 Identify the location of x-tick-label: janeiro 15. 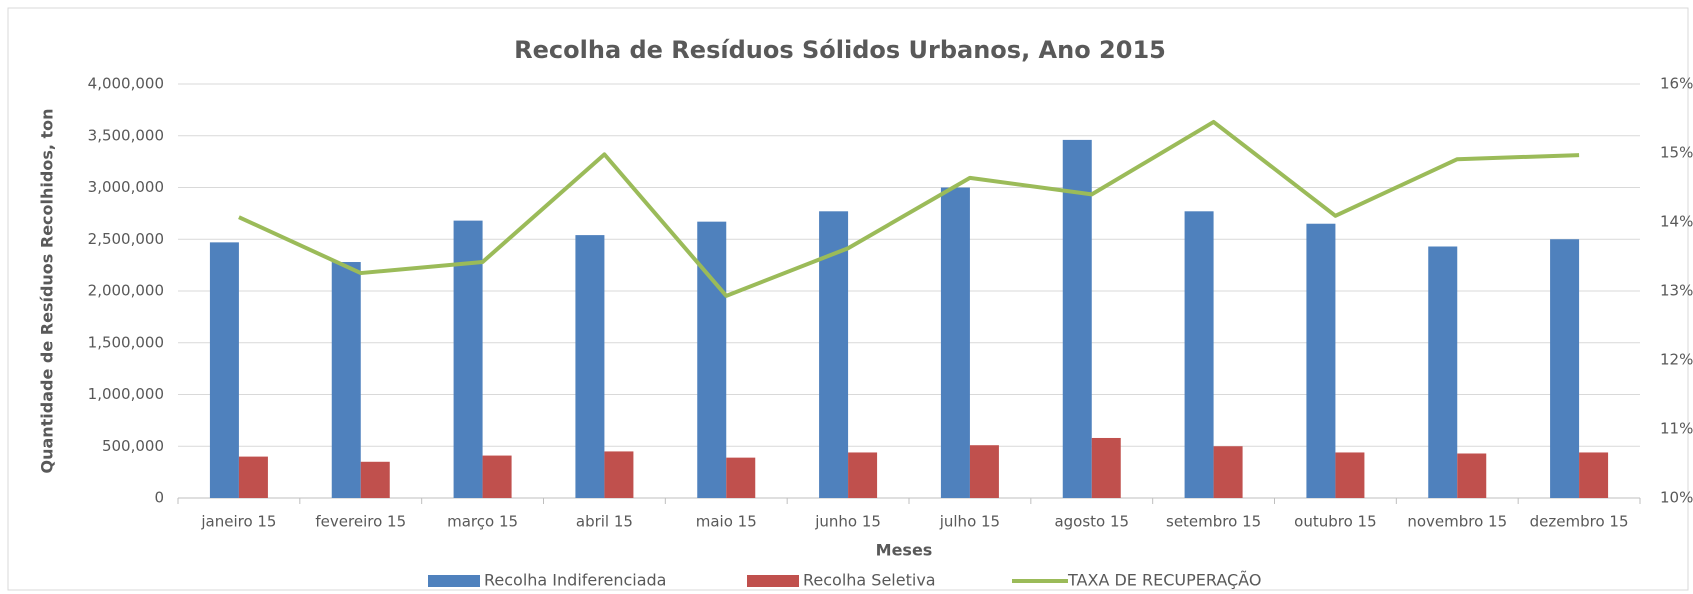
(238, 522).